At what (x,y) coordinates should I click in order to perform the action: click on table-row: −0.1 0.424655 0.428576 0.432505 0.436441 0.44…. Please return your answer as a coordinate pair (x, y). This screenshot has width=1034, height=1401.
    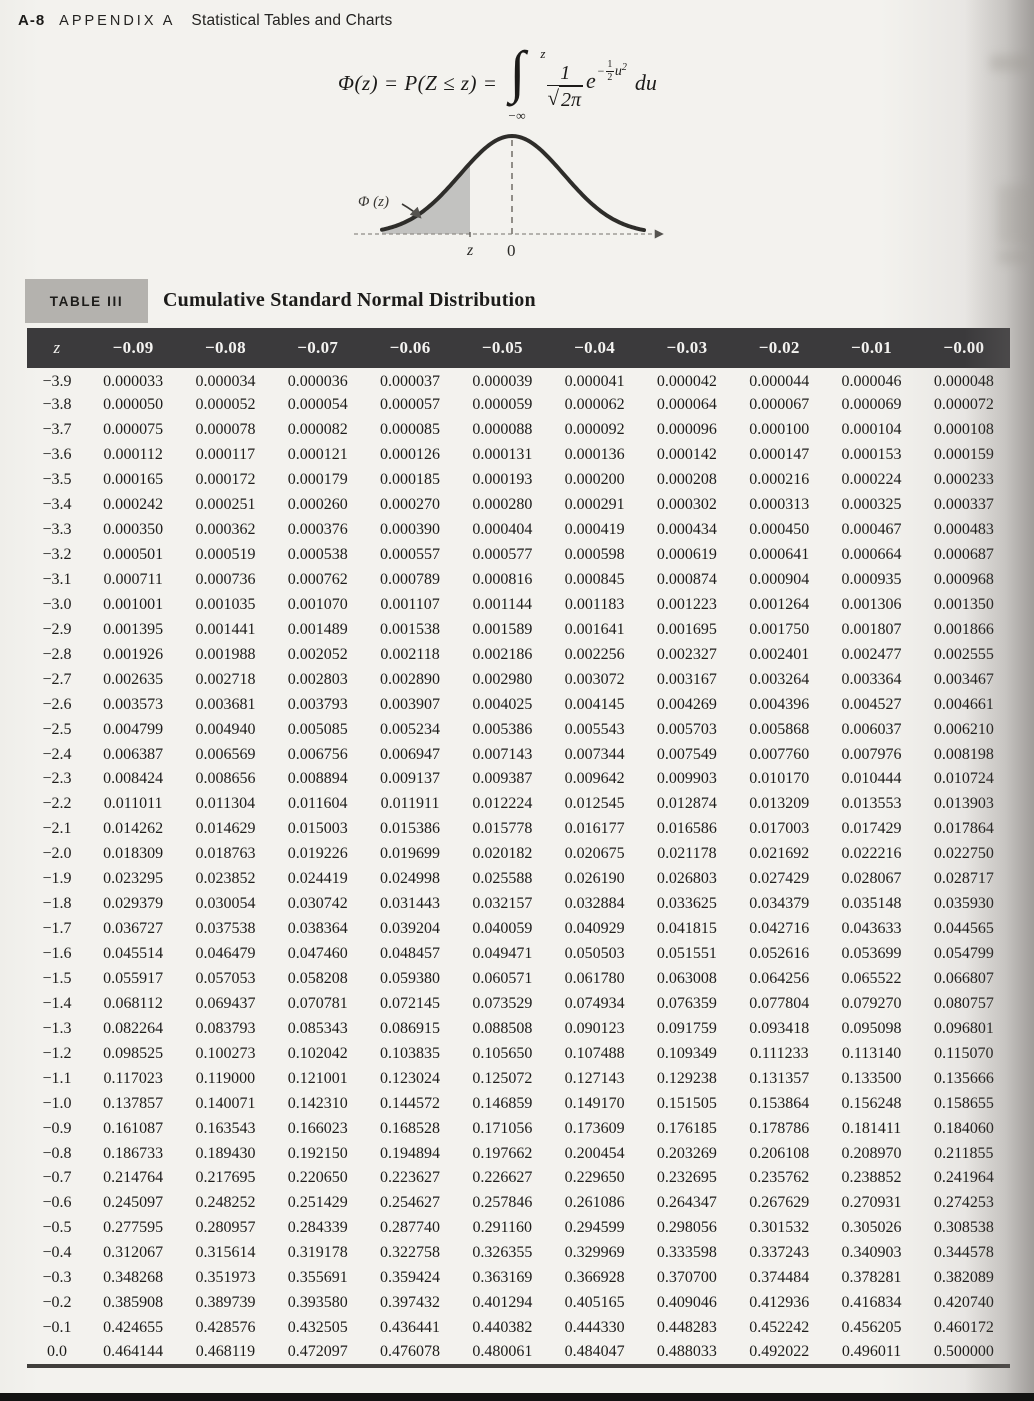
    Looking at the image, I should click on (518, 1328).